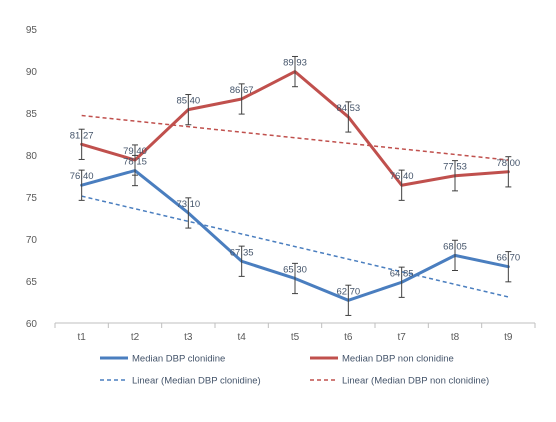 Image resolution: width=556 pixels, height=422 pixels. Describe the element at coordinates (32, 177) in the screenshot. I see `y-axis-labels: 60 65 70 75 80 85 90 95` at that location.